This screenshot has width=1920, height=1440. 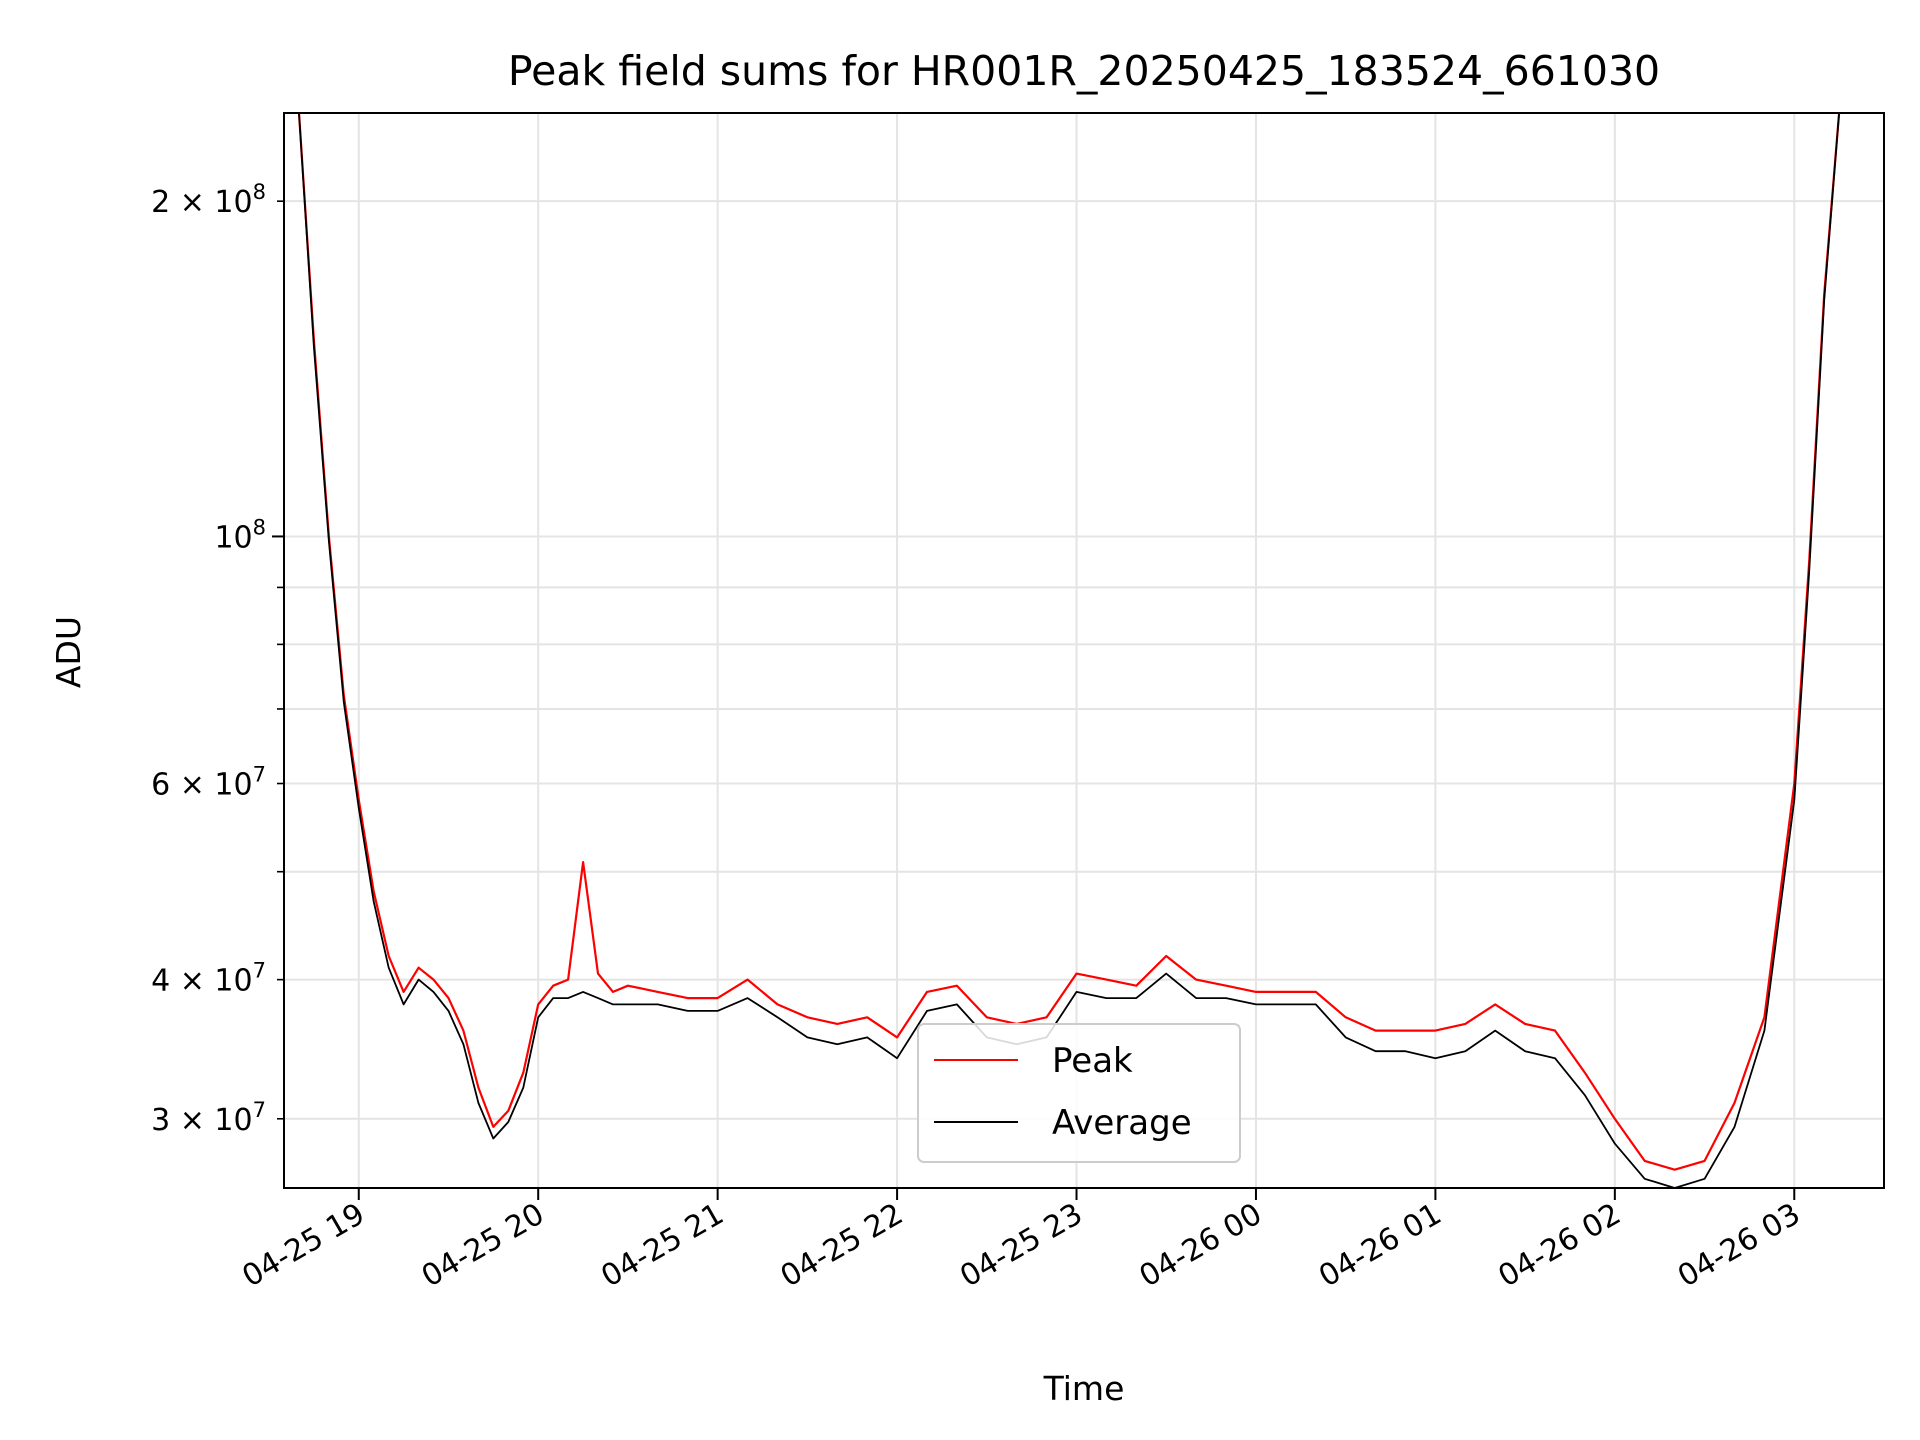 What do you see at coordinates (208, 783) in the screenshot?
I see `y-tick-label: 6 × 107` at bounding box center [208, 783].